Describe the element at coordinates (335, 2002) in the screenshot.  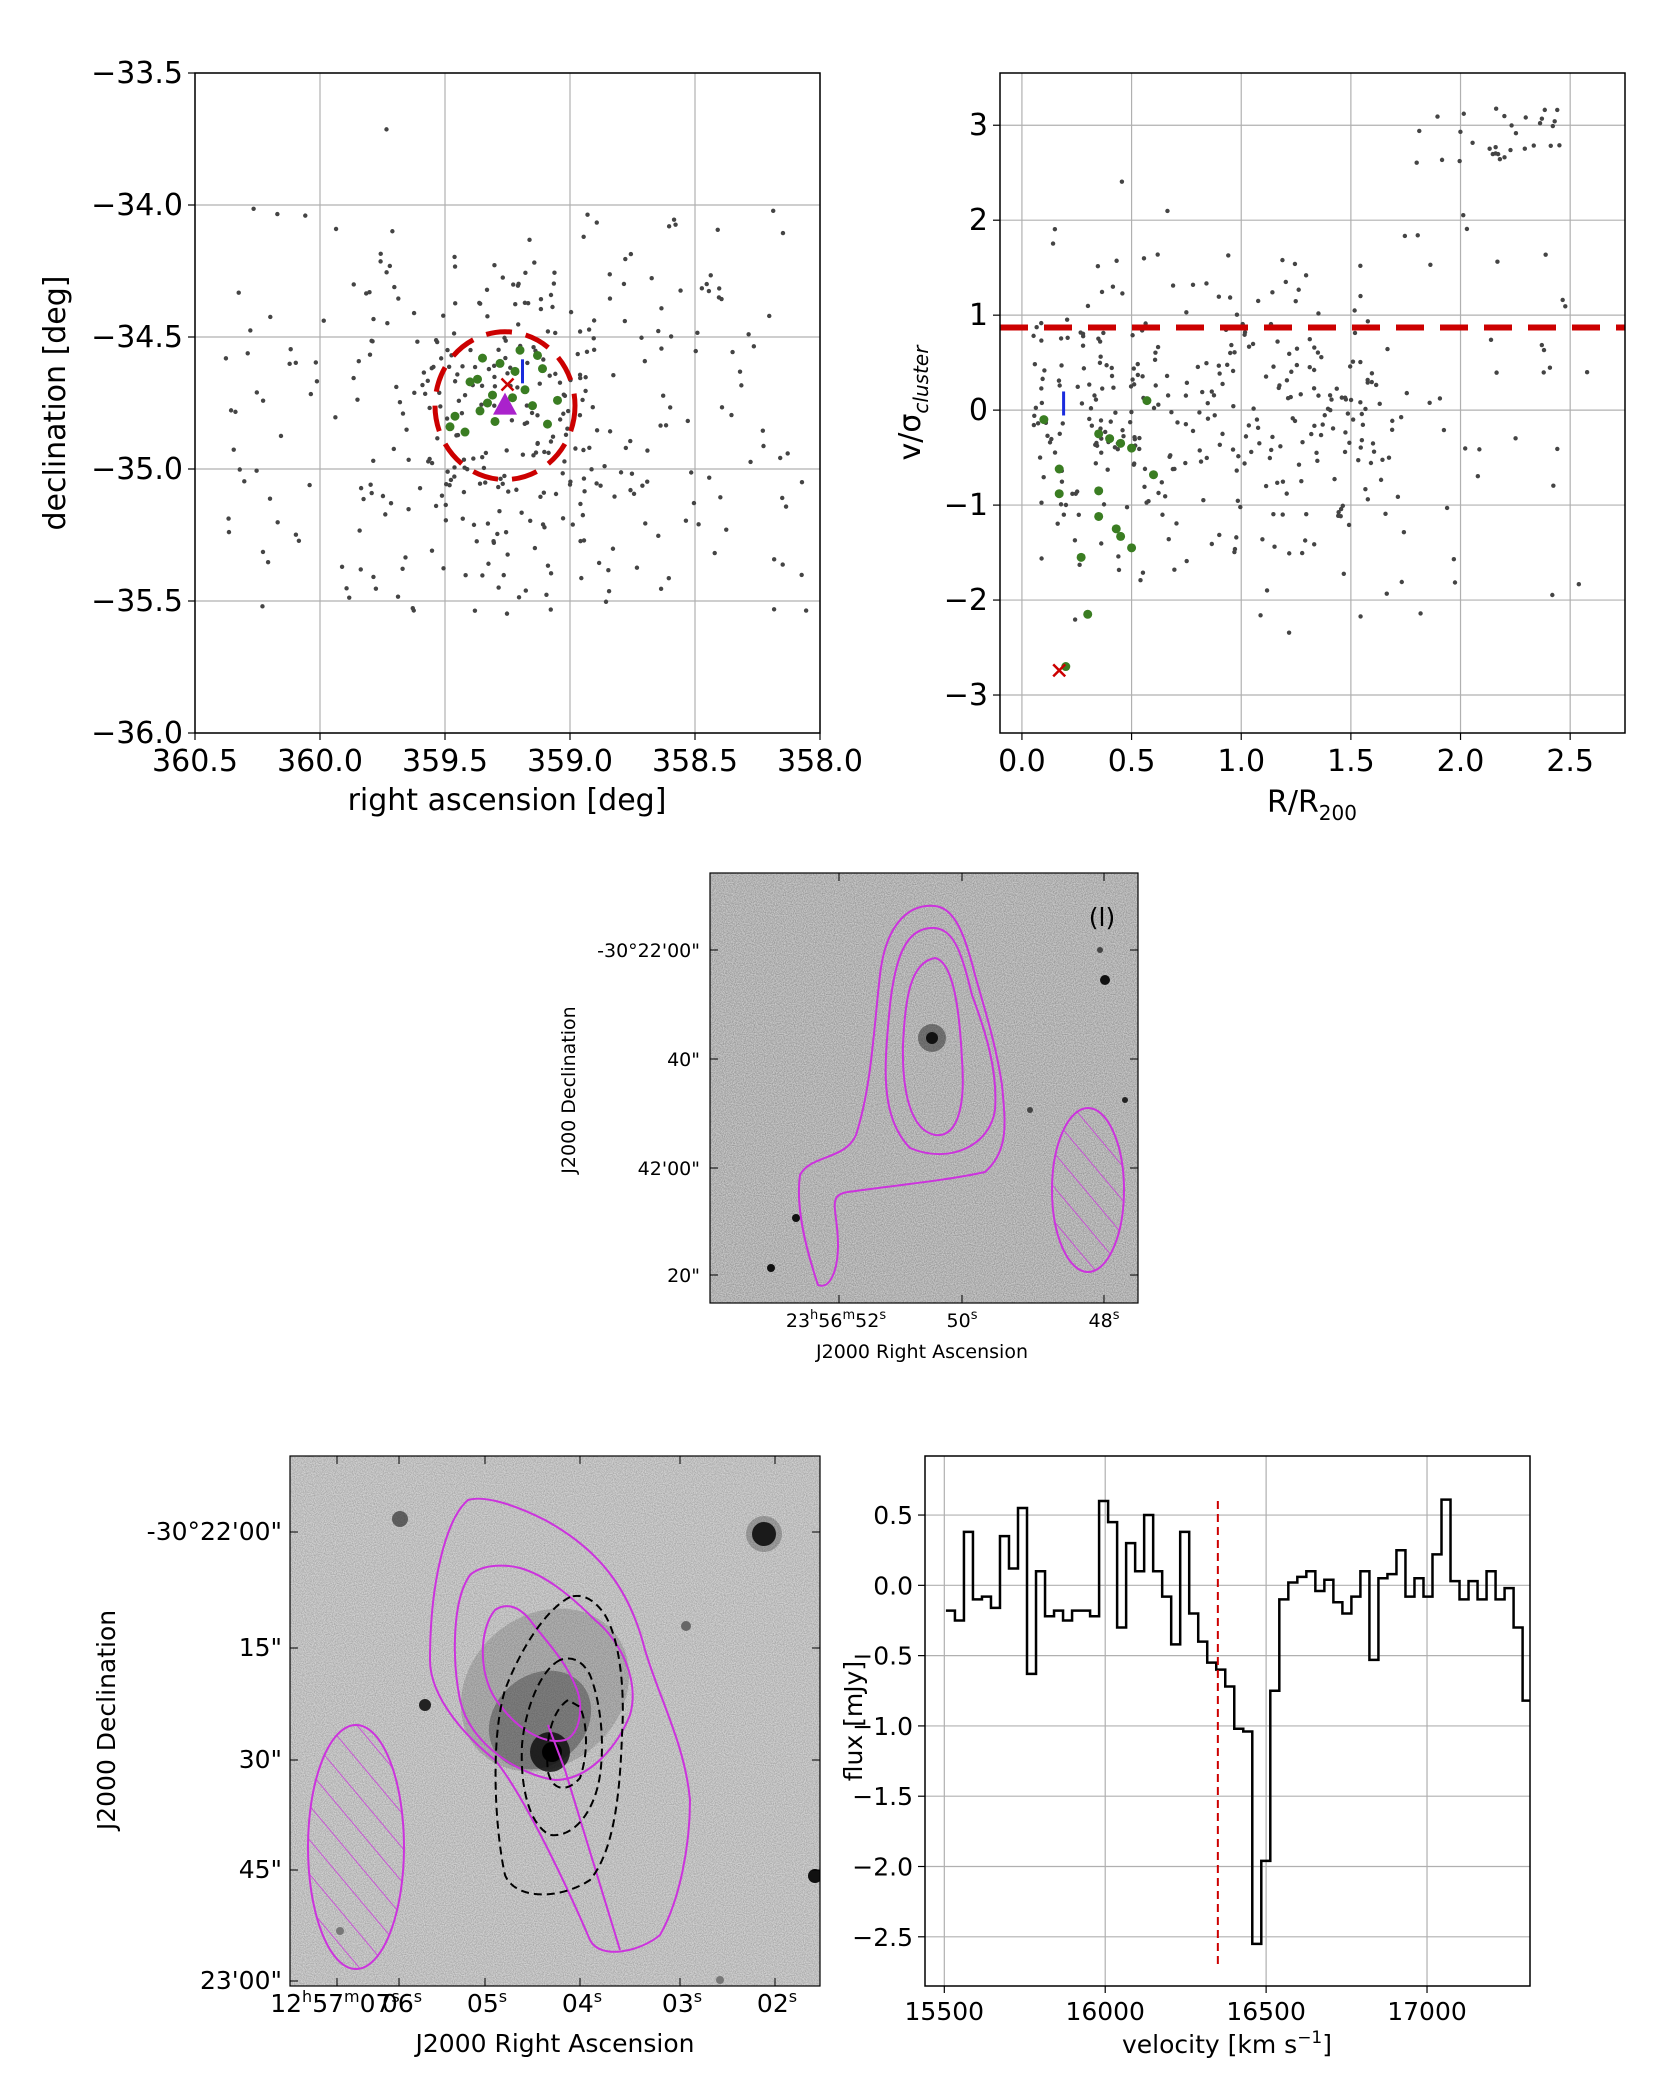
I see `image-bottom-xtick-0: 12h57m07s` at that location.